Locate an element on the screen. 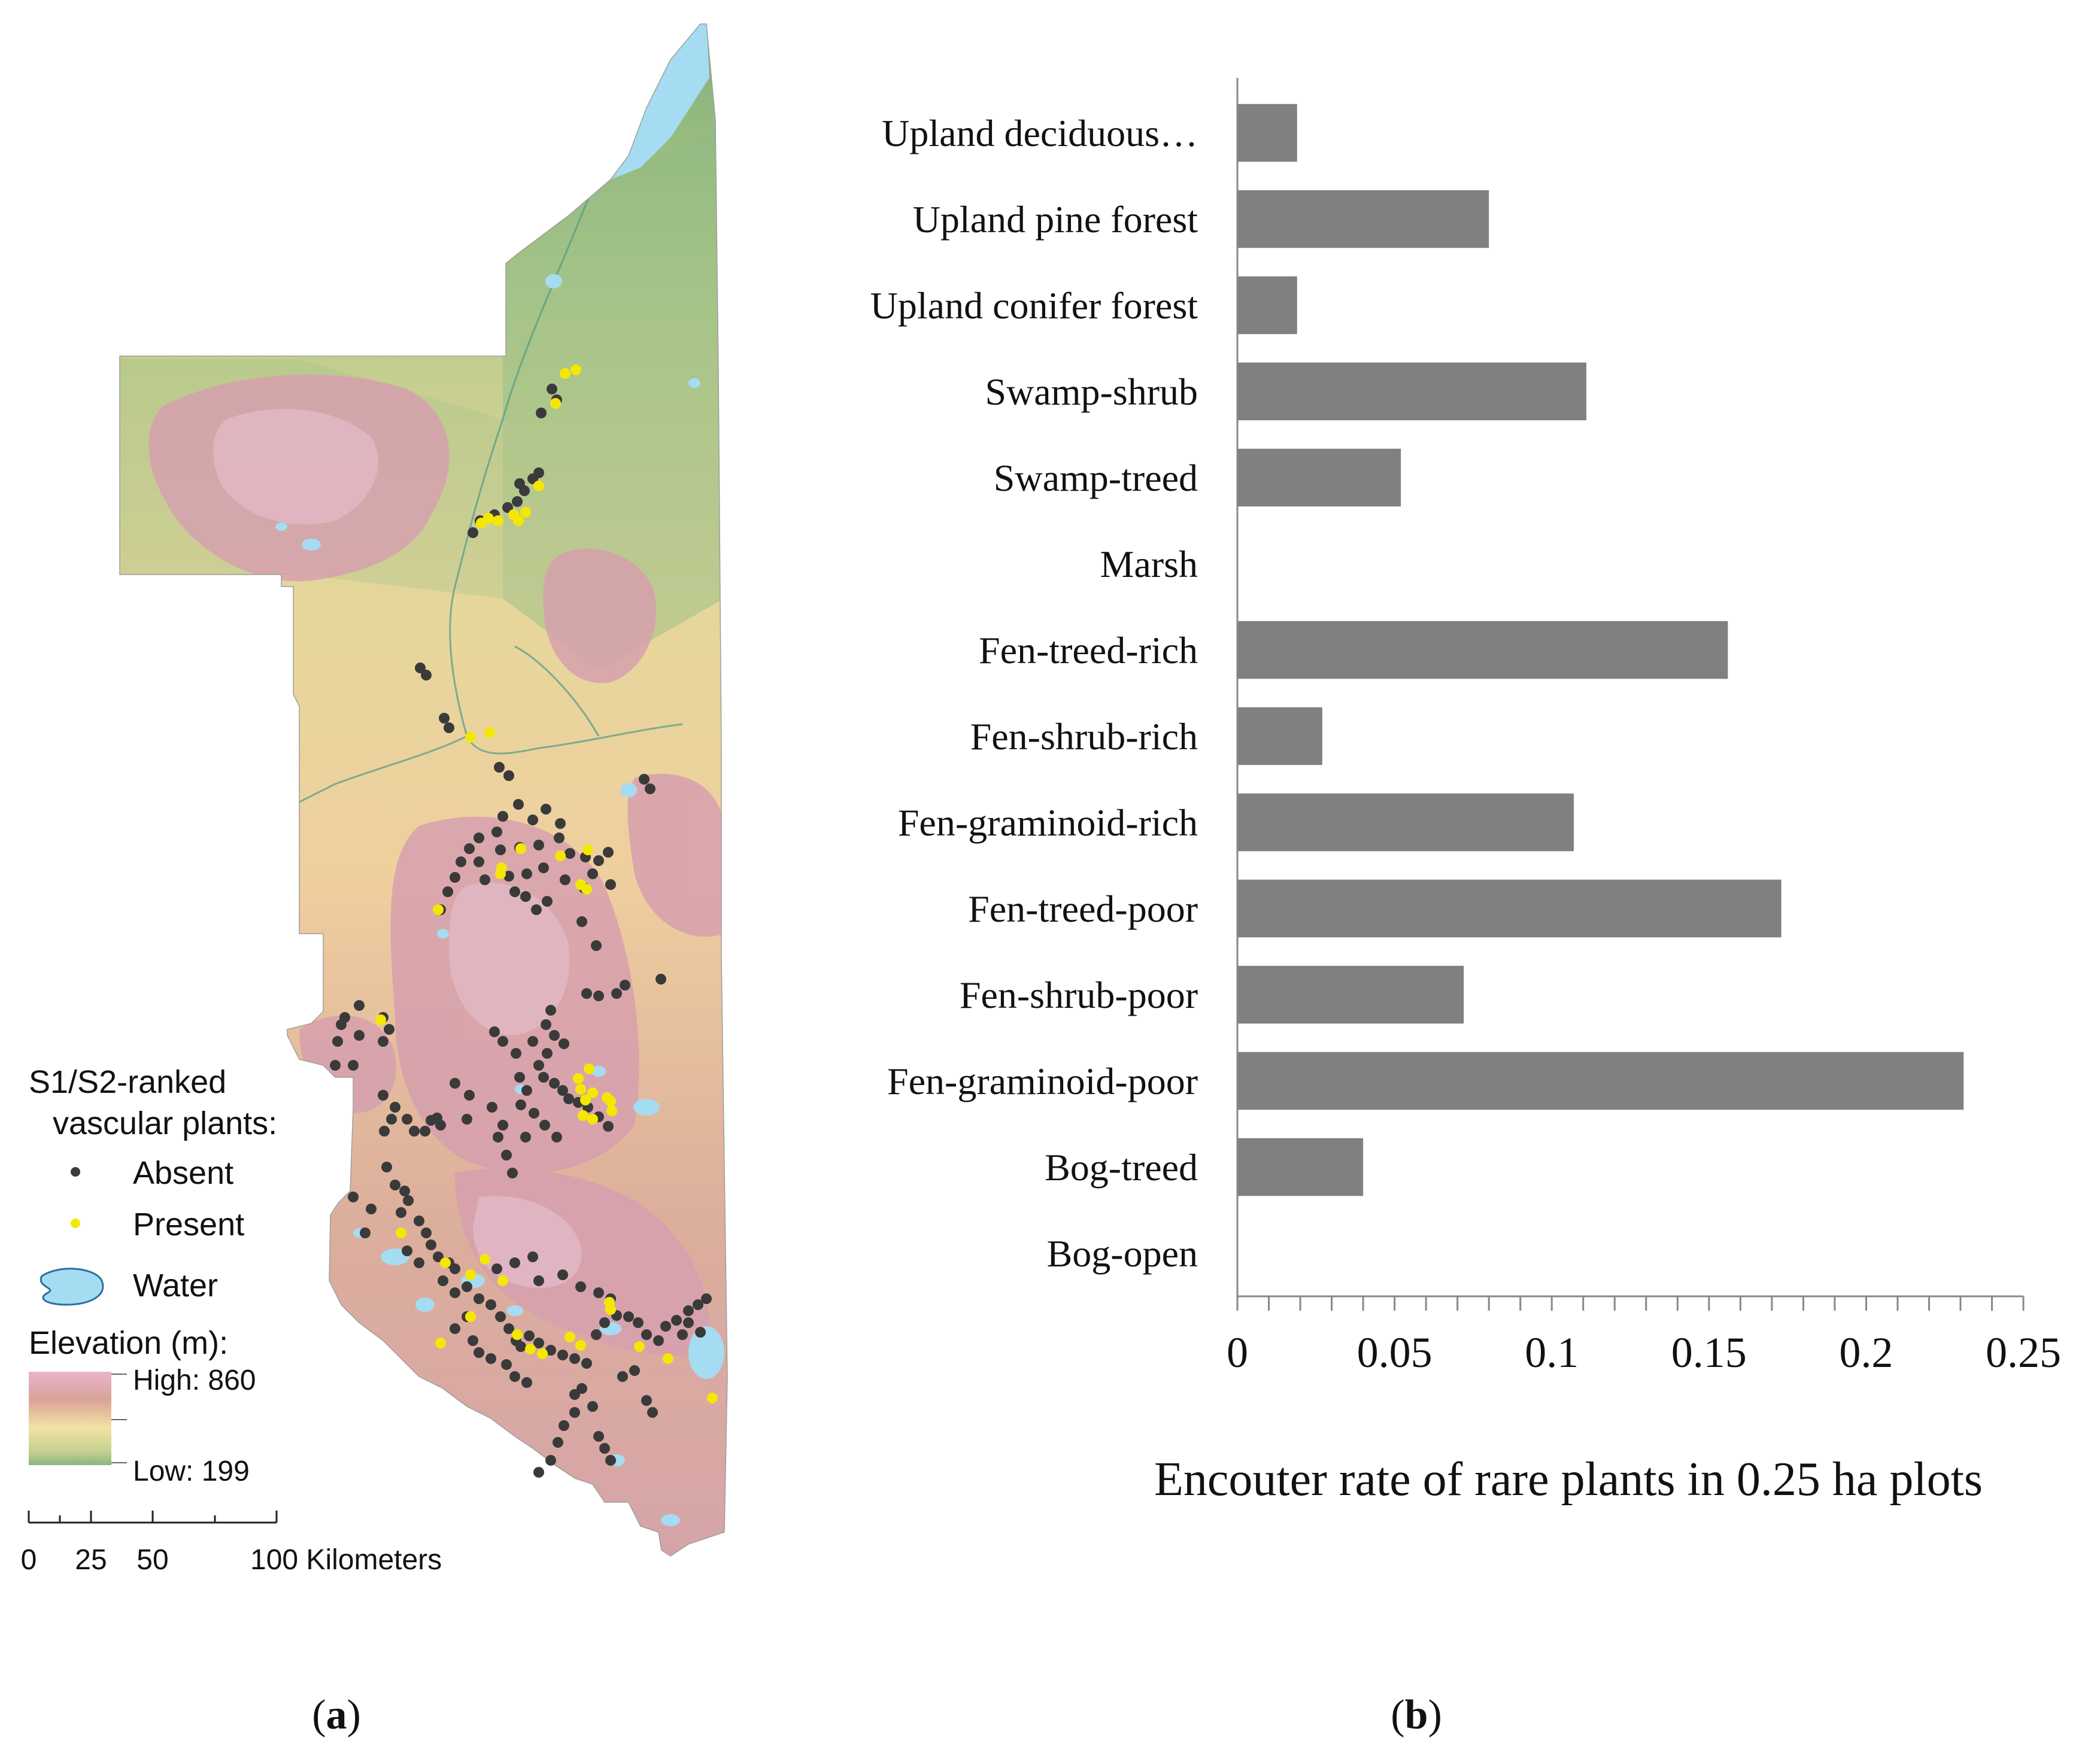 The image size is (2100, 1747). rivers is located at coordinates (491, 479).